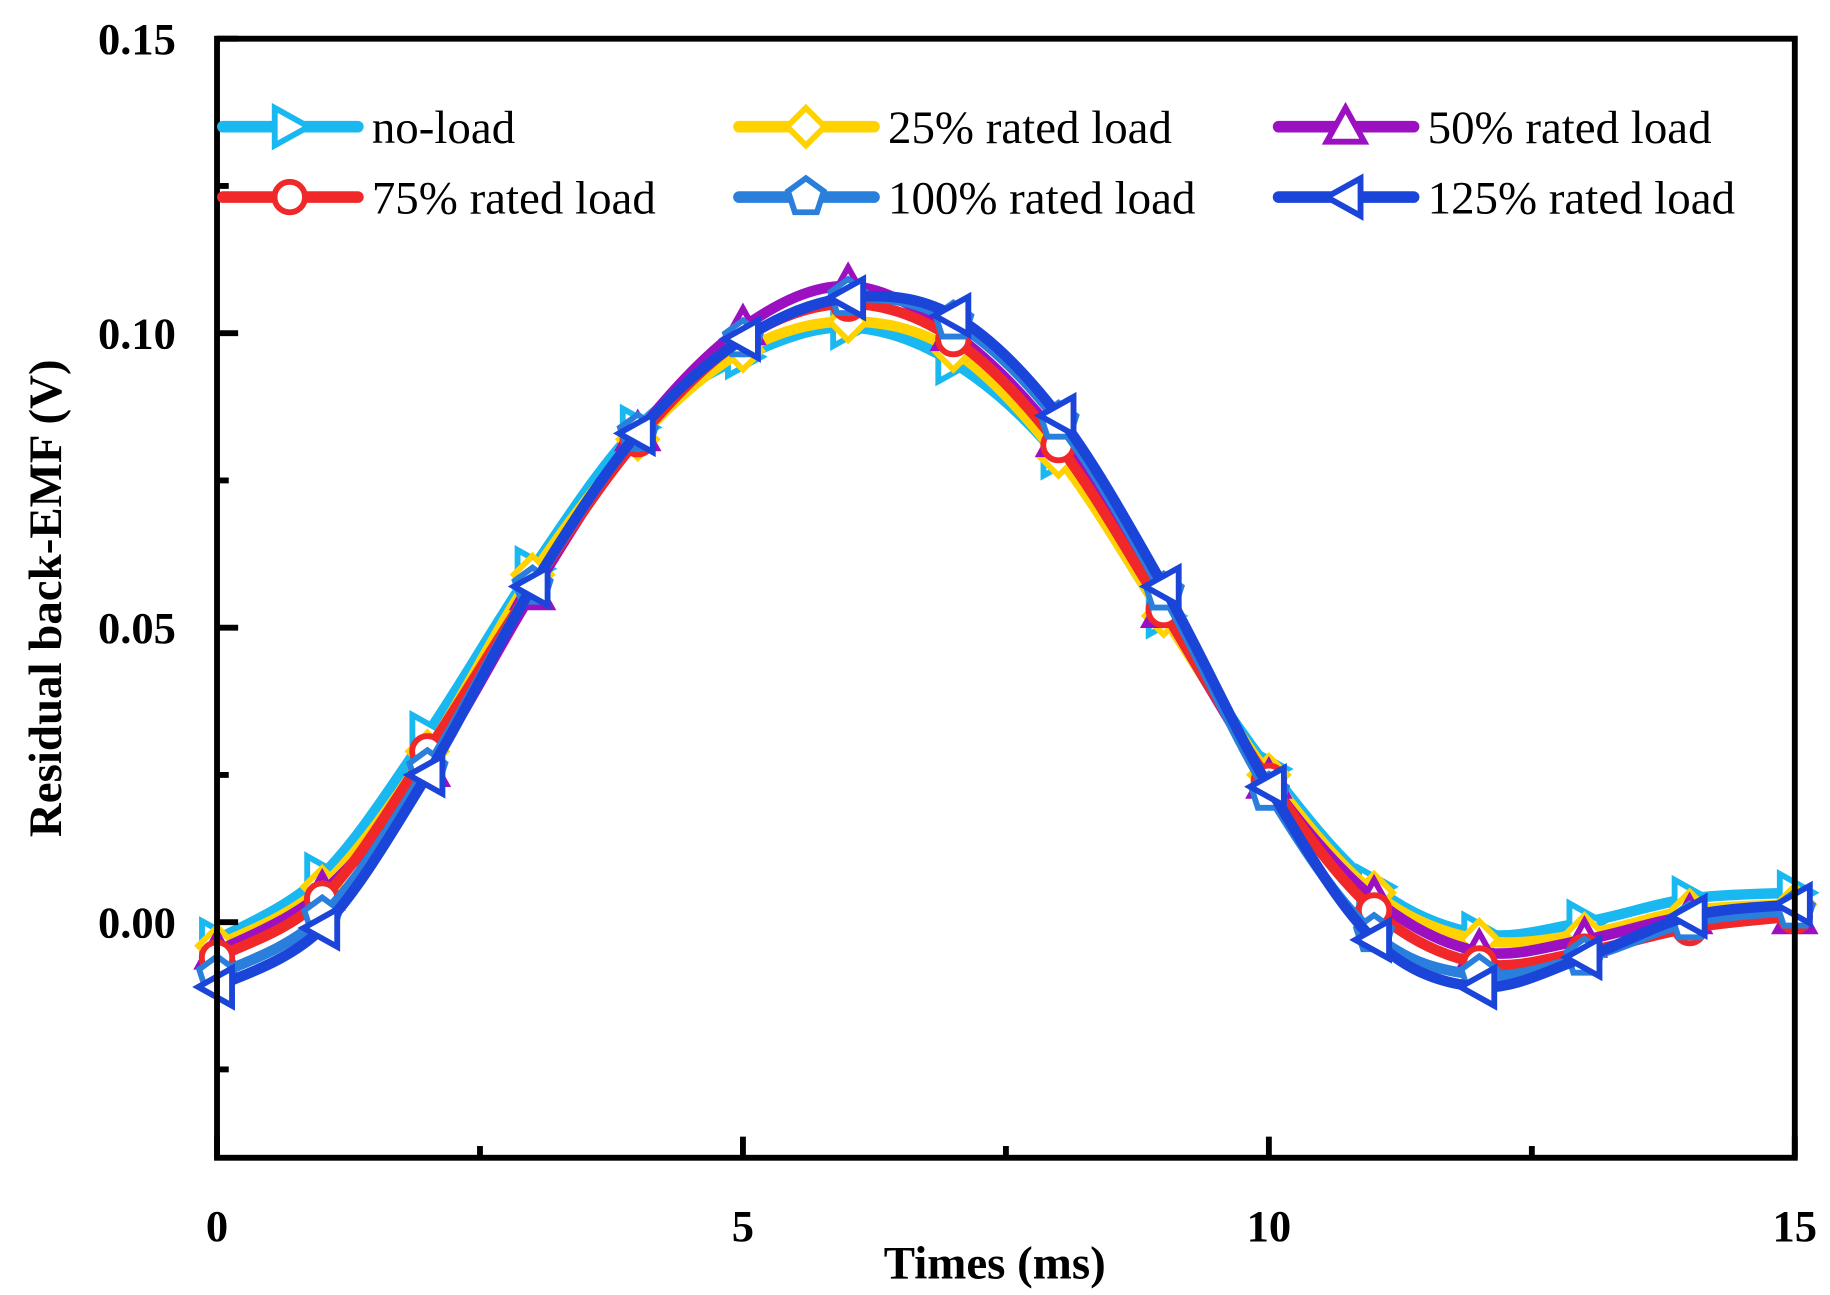  What do you see at coordinates (1041, 198) in the screenshot?
I see `legend-label: 100% rated load` at bounding box center [1041, 198].